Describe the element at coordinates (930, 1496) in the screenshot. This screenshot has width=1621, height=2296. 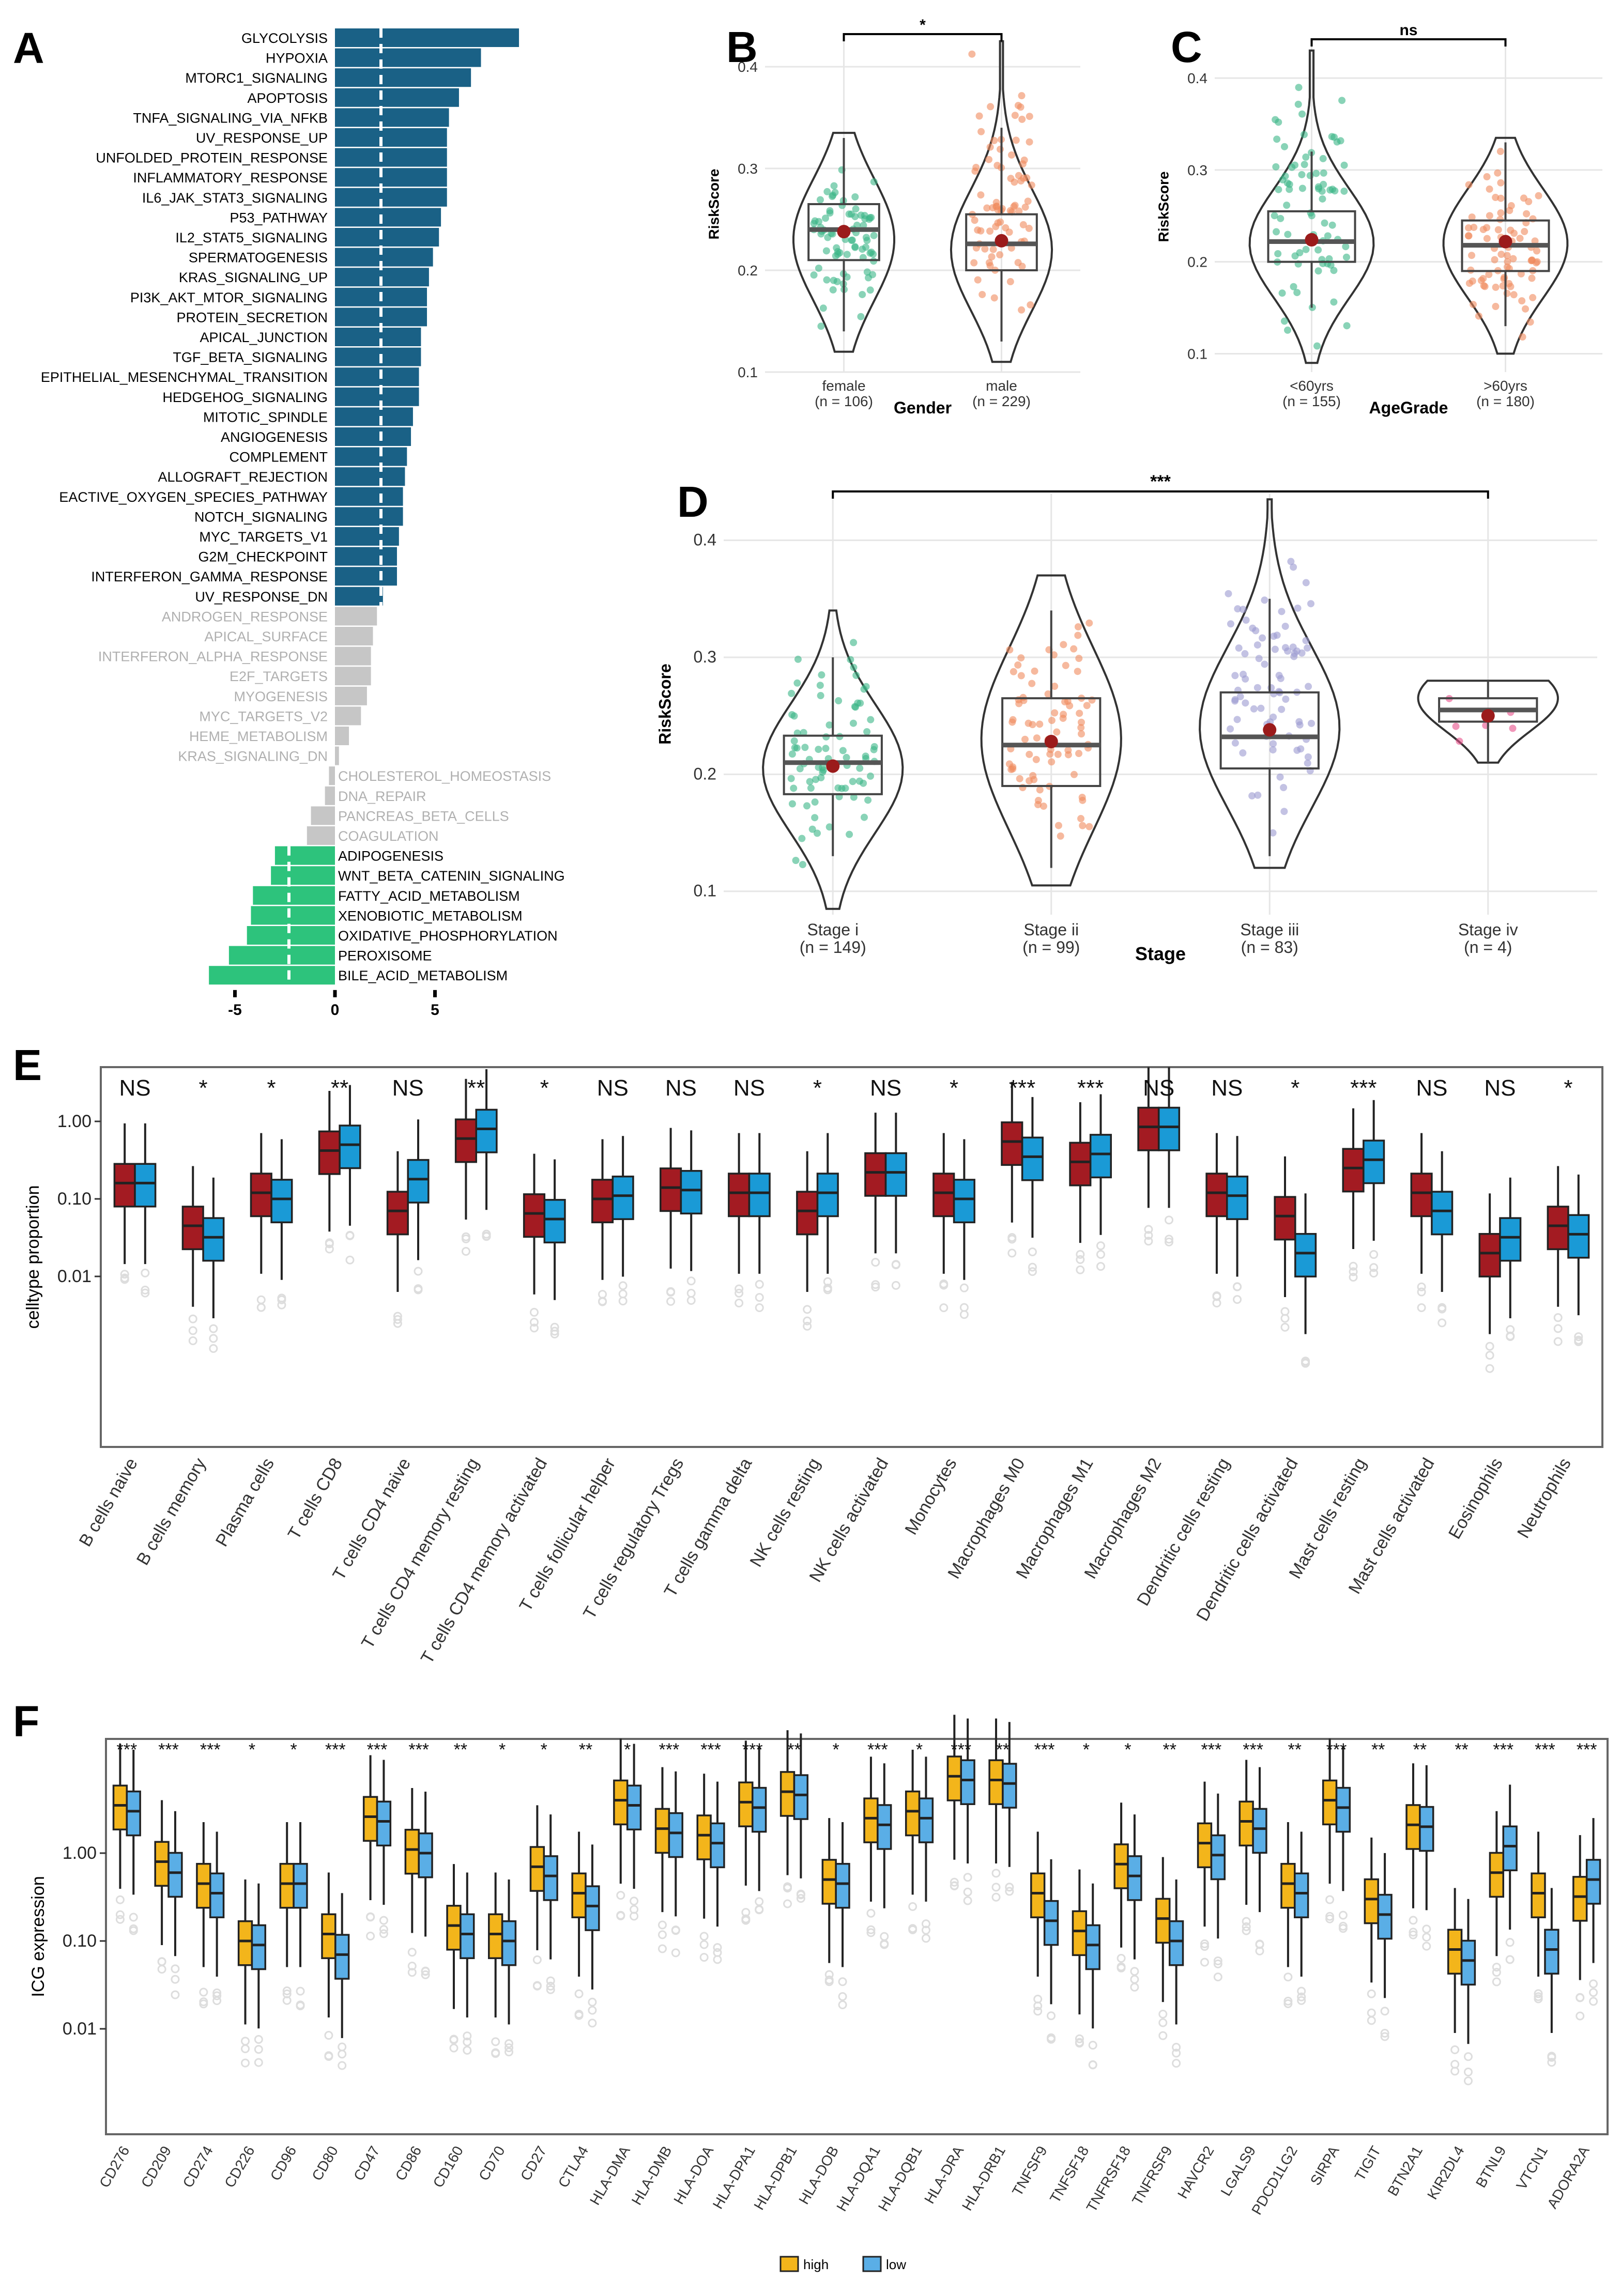
I see `x-tick-label: Monocytes` at that location.